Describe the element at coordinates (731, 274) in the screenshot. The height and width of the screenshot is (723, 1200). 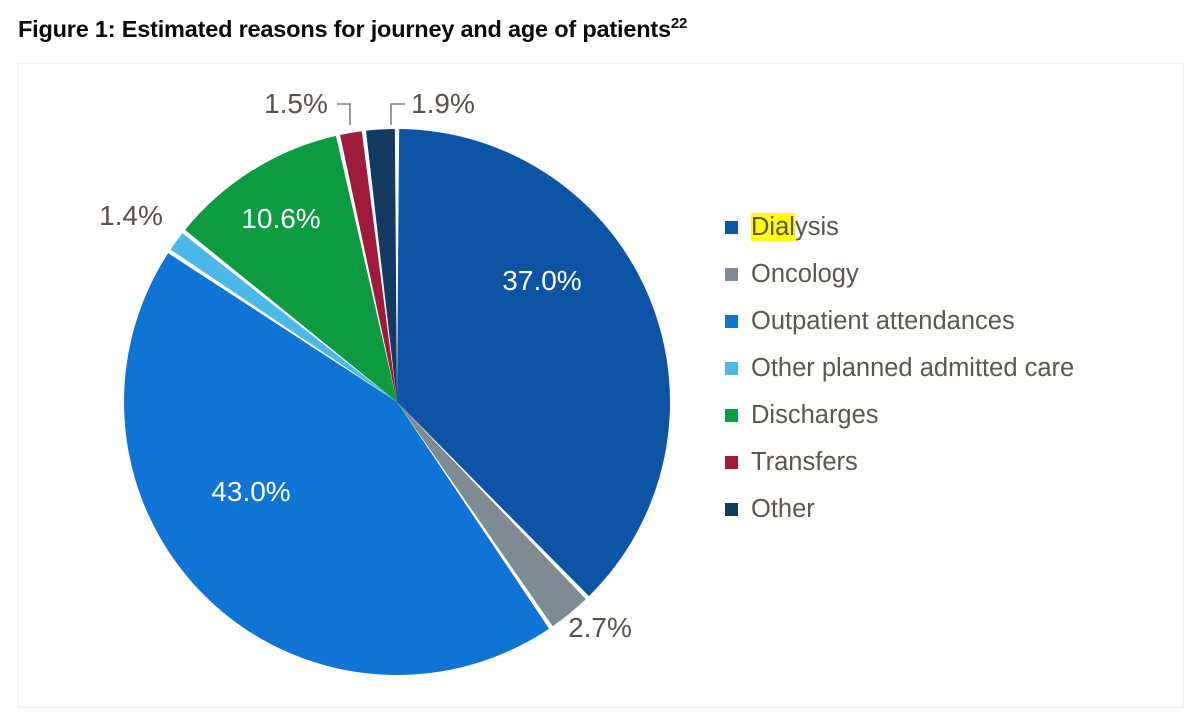
I see `legend-swatch-icon-oncology` at that location.